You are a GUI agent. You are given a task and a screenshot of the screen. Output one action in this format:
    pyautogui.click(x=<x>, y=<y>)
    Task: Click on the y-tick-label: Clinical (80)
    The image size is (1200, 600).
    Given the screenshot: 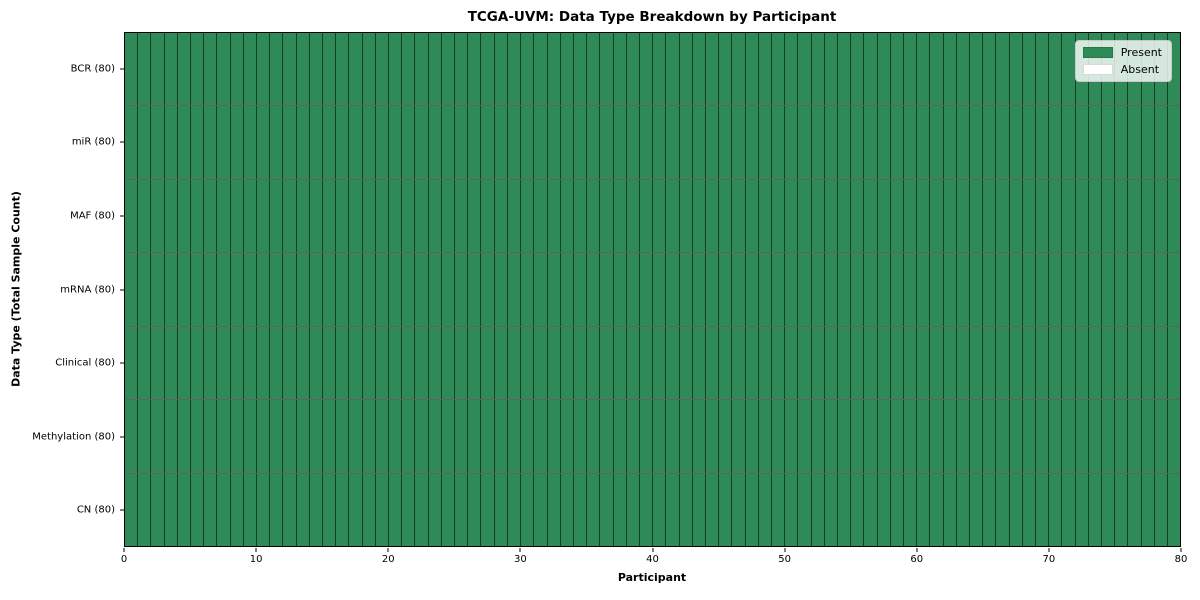 What is the action you would take?
    pyautogui.click(x=85, y=363)
    